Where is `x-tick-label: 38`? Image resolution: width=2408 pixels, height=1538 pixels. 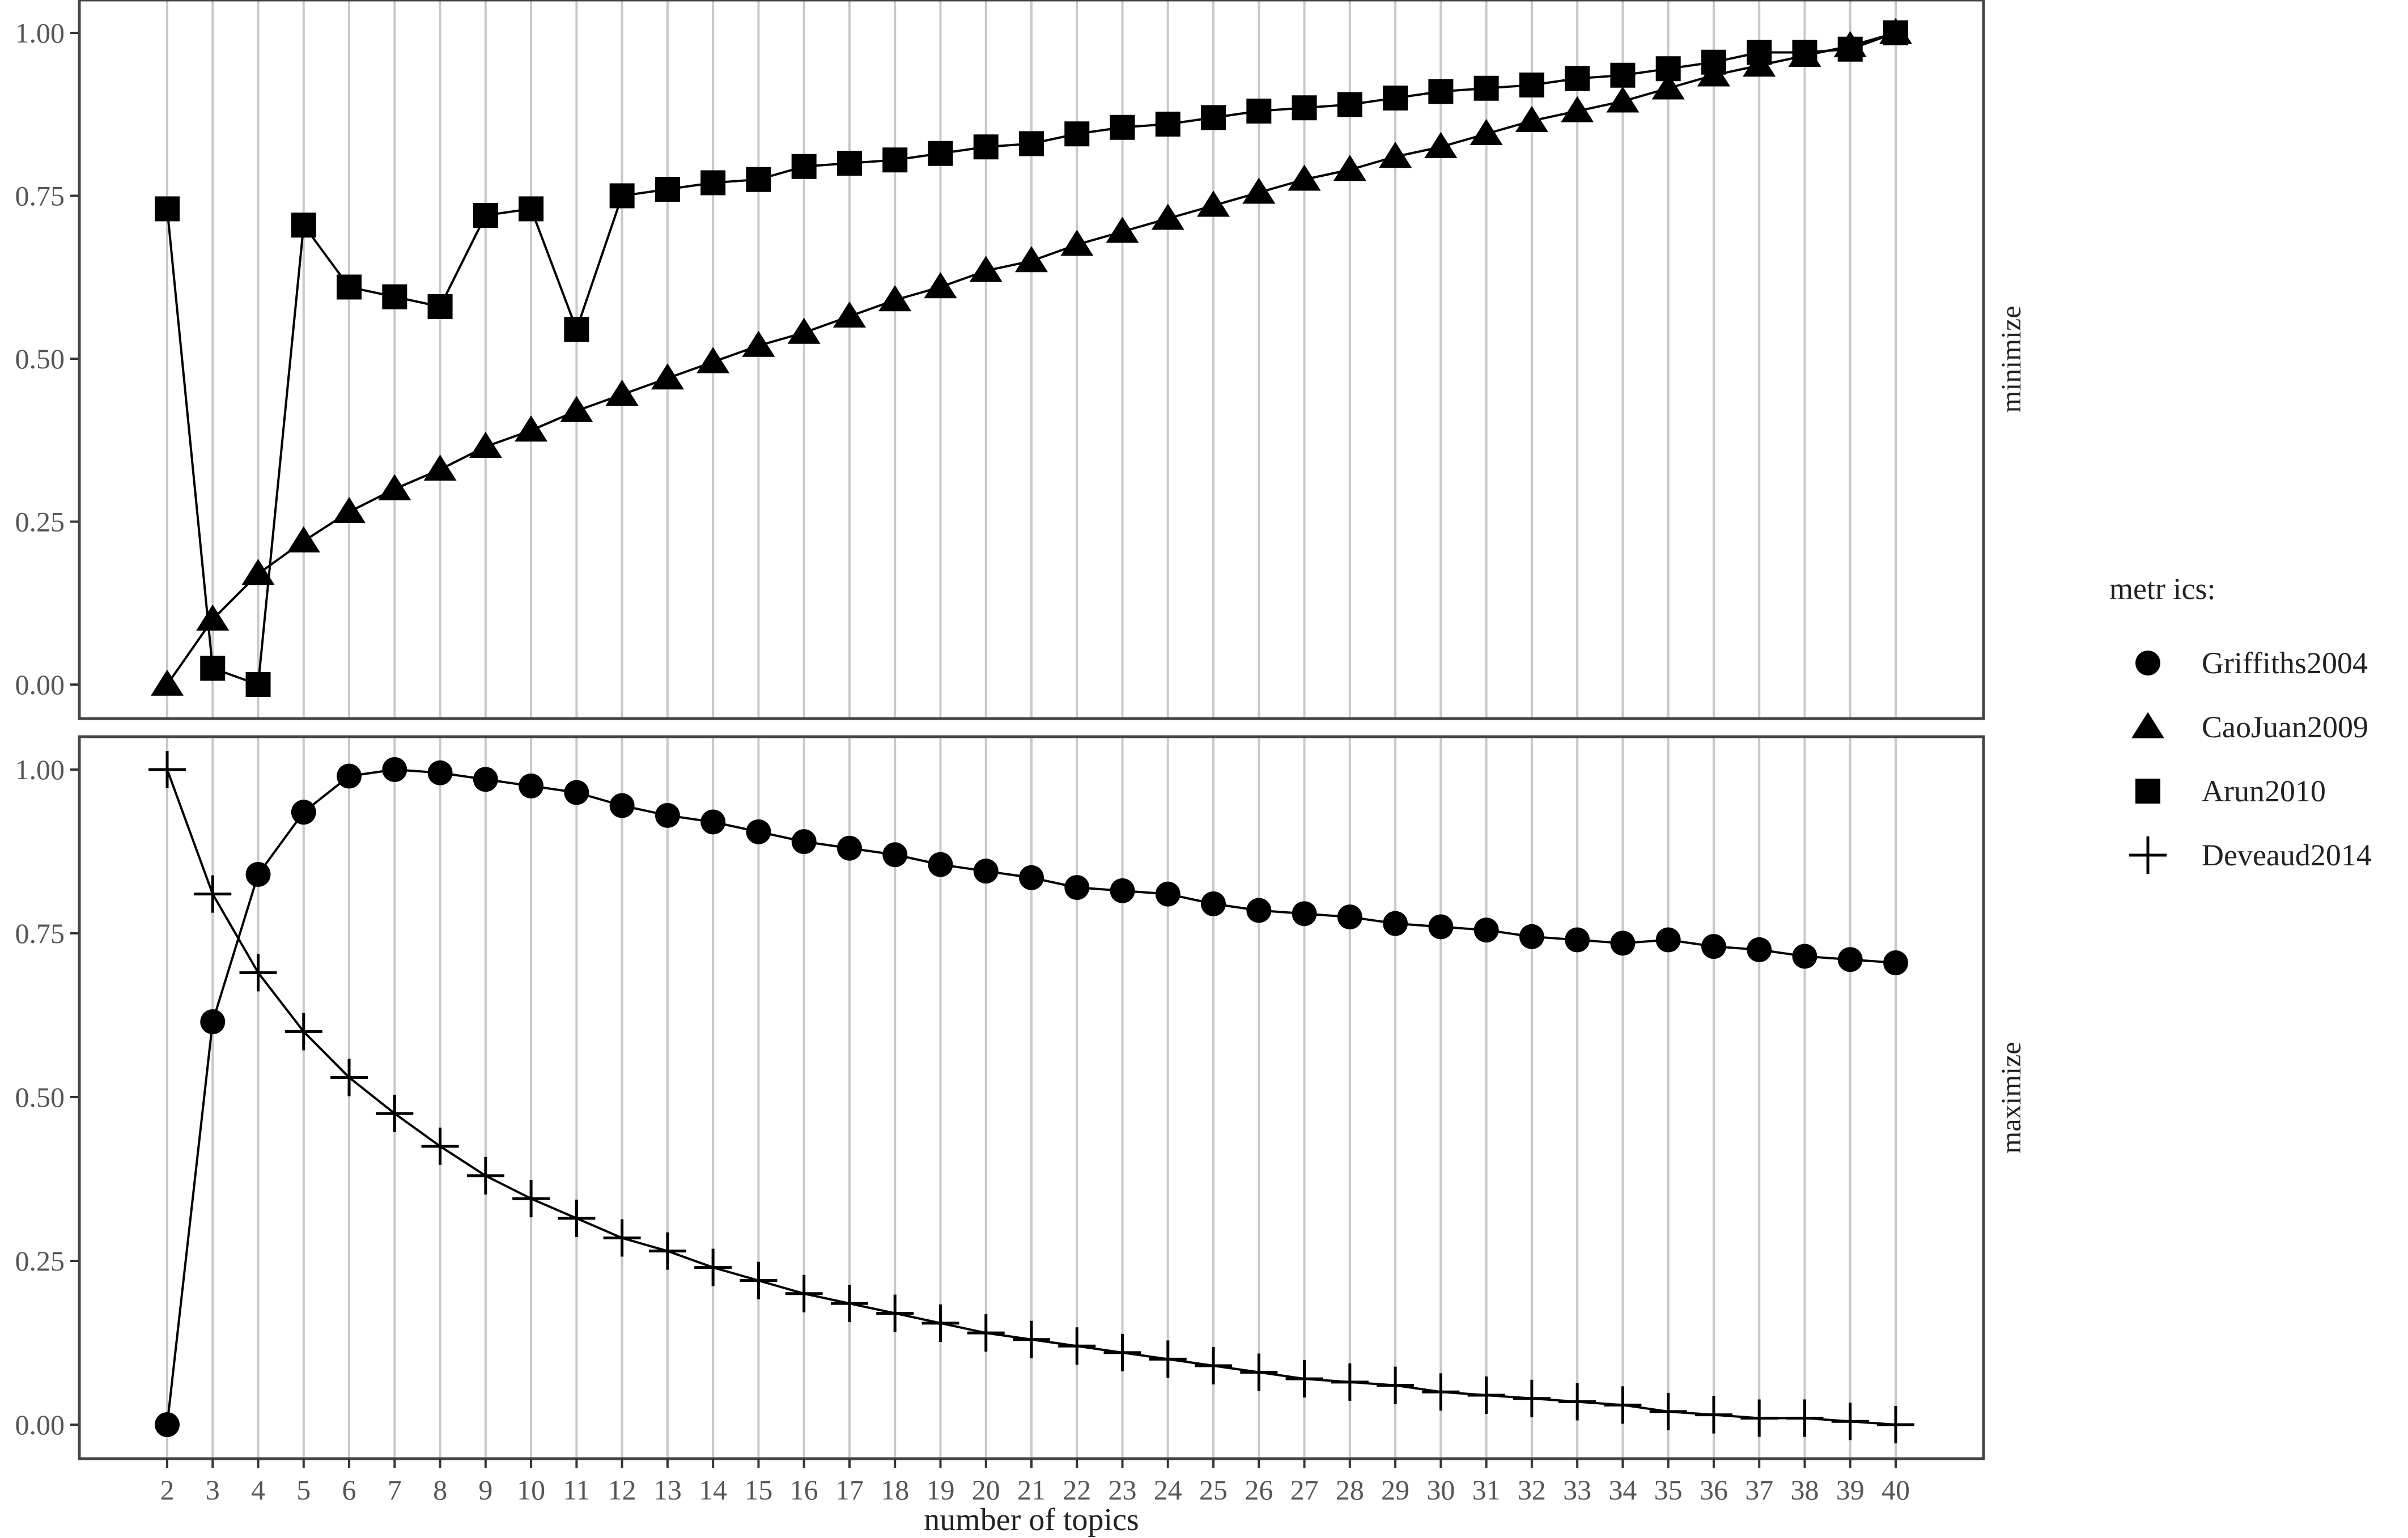 x-tick-label: 38 is located at coordinates (1804, 1490).